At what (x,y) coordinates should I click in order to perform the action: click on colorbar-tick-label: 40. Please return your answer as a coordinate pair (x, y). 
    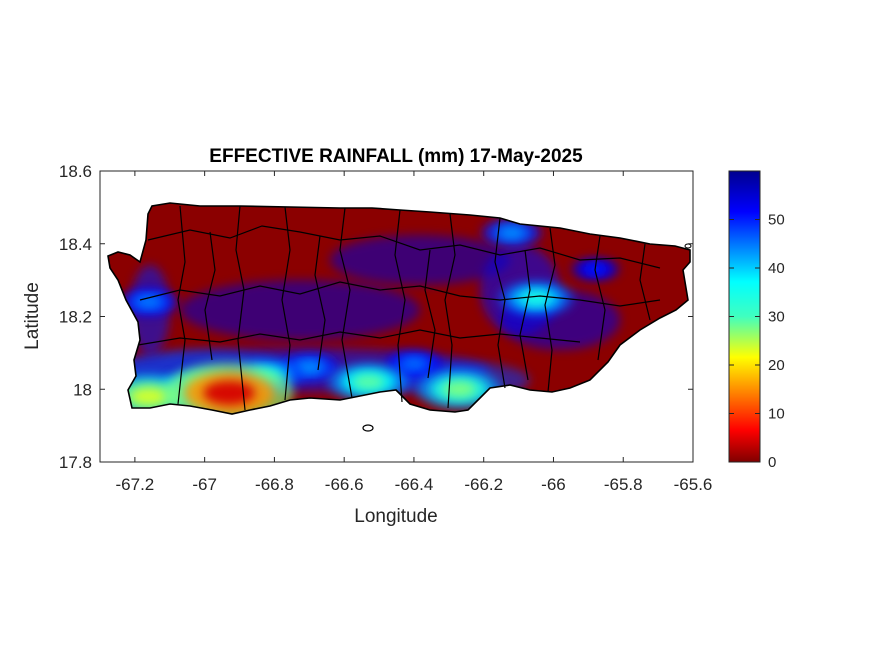
    Looking at the image, I should click on (776, 268).